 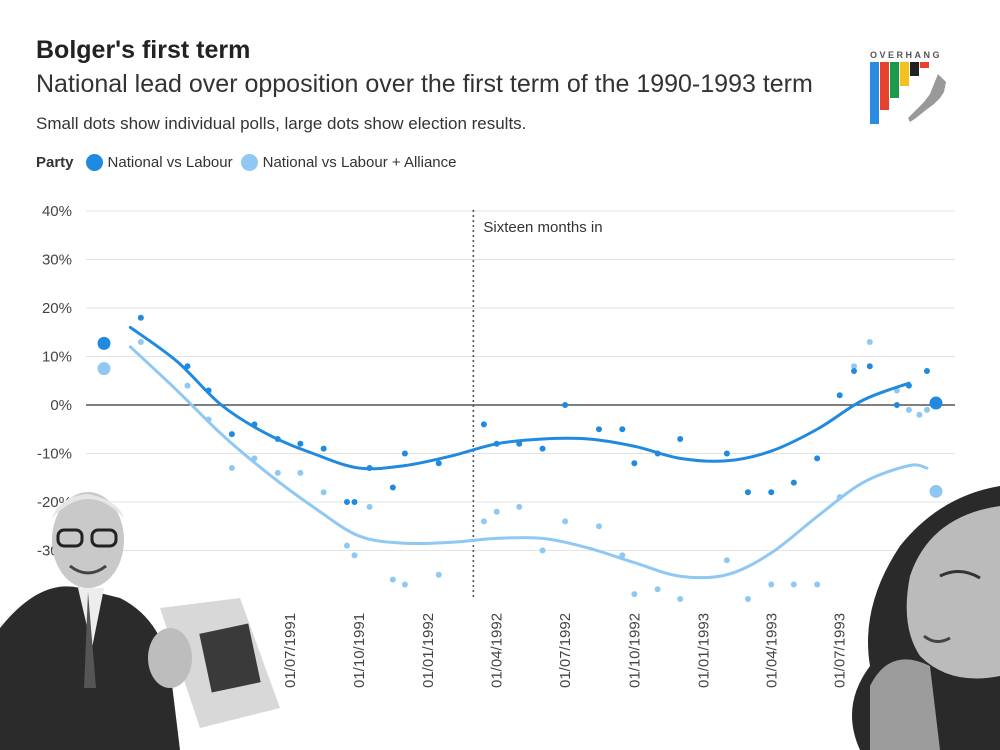 I want to click on chart-title: Bolger's first term, so click(x=143, y=50).